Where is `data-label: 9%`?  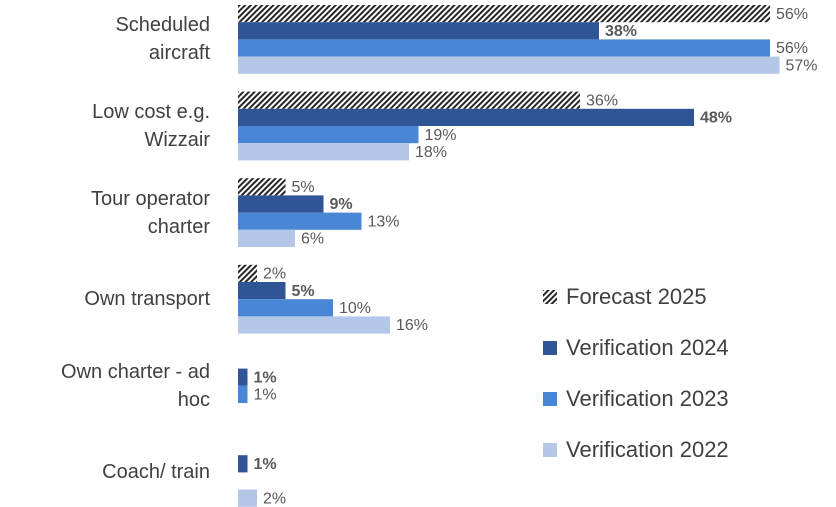 data-label: 9% is located at coordinates (341, 204).